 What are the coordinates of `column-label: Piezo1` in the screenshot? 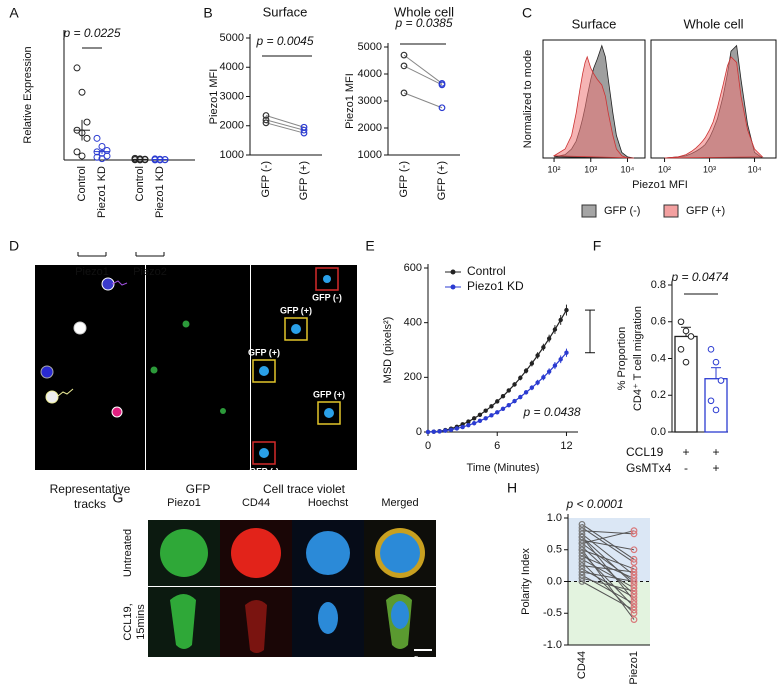 It's located at (184, 503).